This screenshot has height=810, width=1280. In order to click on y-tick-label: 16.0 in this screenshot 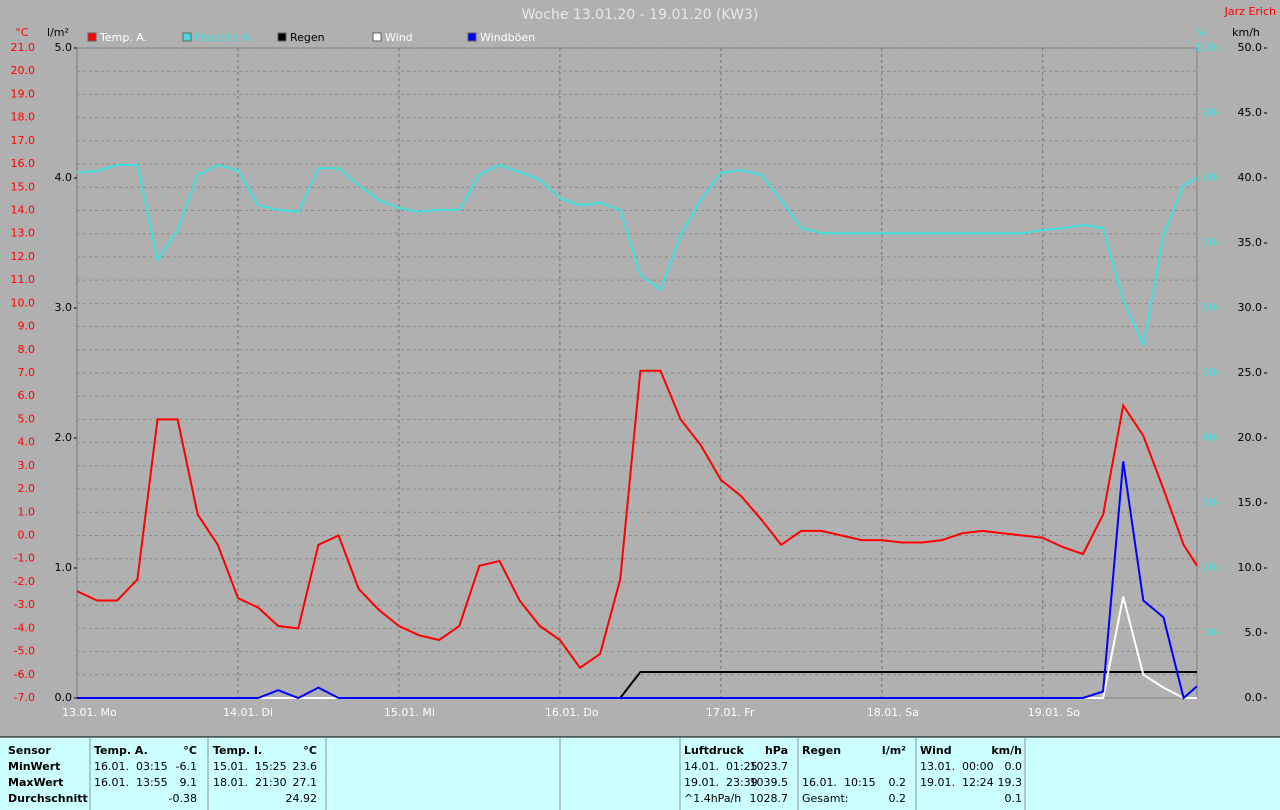, I will do `click(23, 163)`.